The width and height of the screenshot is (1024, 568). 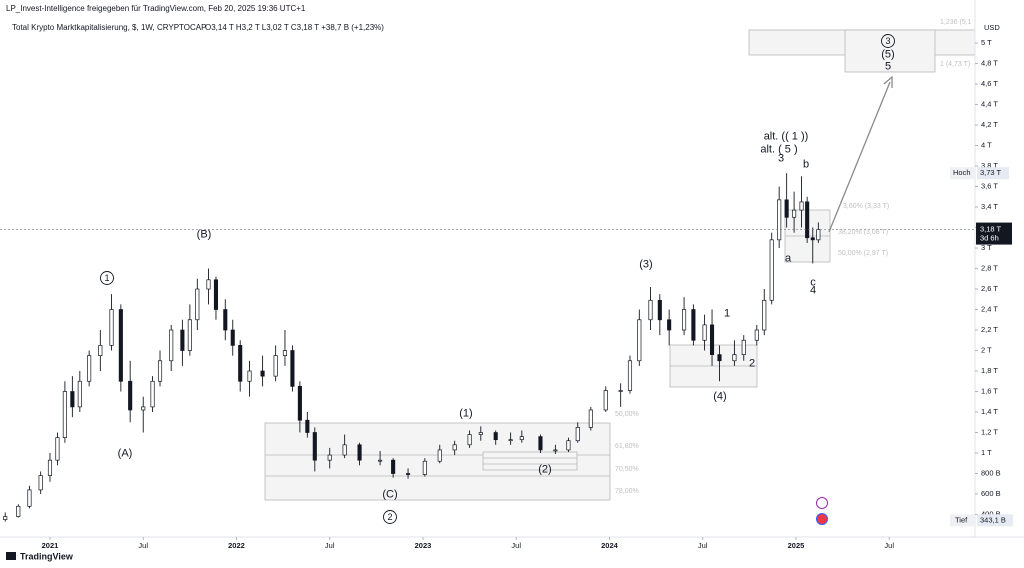 I want to click on y-tick-label: 3 T, so click(x=986, y=247).